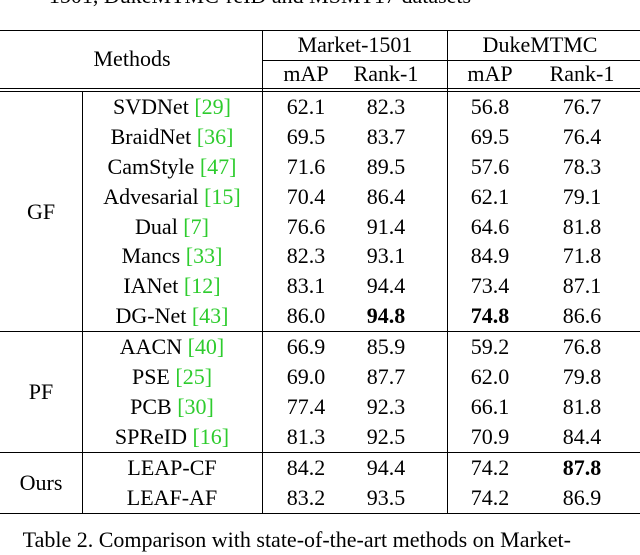 The height and width of the screenshot is (555, 640). What do you see at coordinates (151, 406) in the screenshot?
I see `method-name: PCB` at bounding box center [151, 406].